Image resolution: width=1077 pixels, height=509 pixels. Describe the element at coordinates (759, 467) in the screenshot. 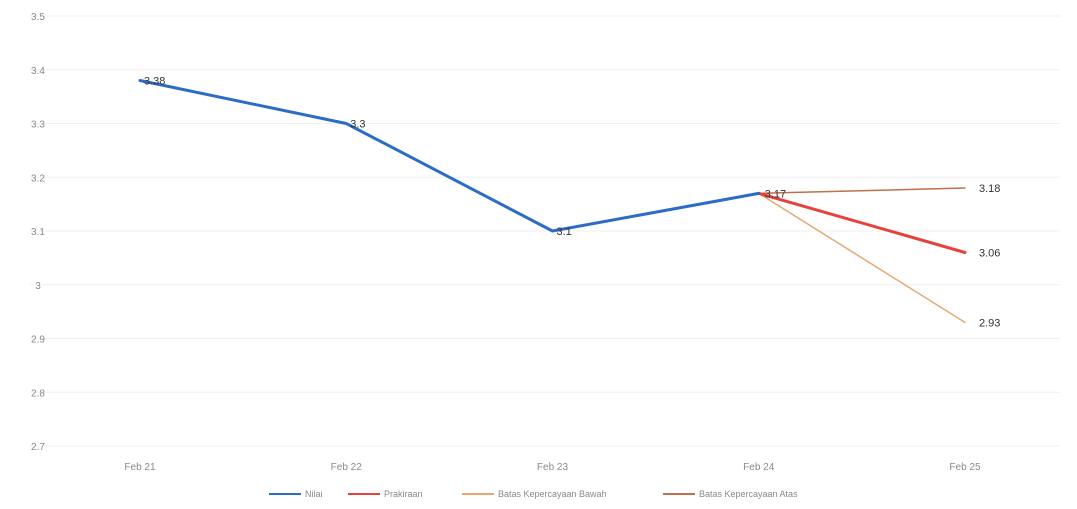

I see `x-tick-label: Feb 24` at that location.